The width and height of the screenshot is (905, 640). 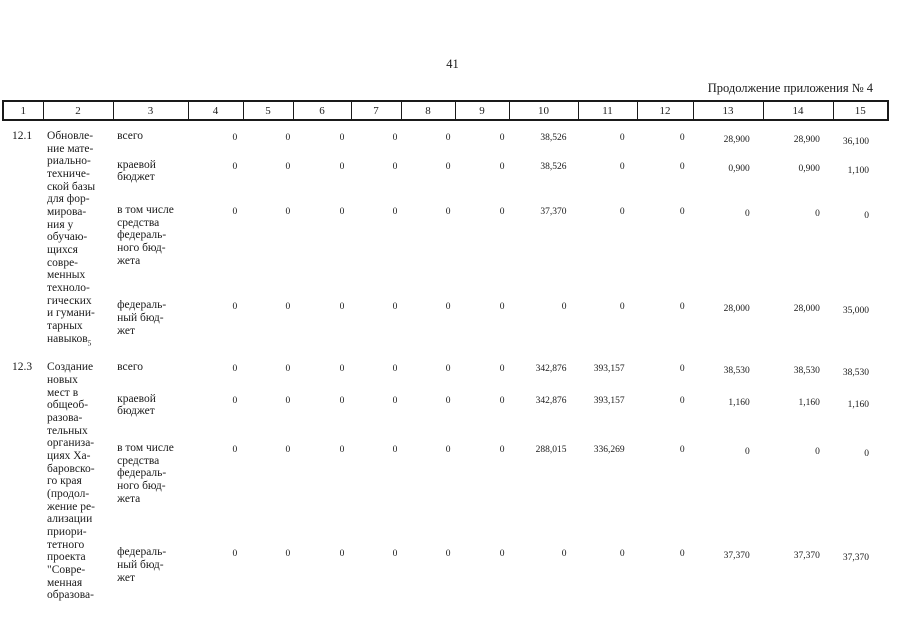 I want to click on value-cell: 38,530, so click(x=806, y=371).